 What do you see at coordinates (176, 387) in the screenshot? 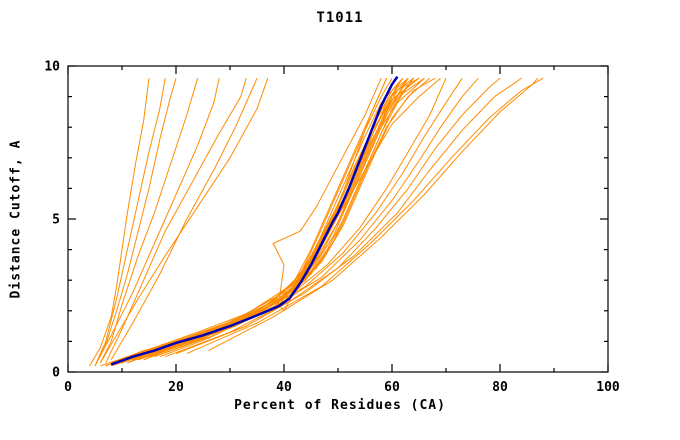
I see `x-tick-label: 20` at bounding box center [176, 387].